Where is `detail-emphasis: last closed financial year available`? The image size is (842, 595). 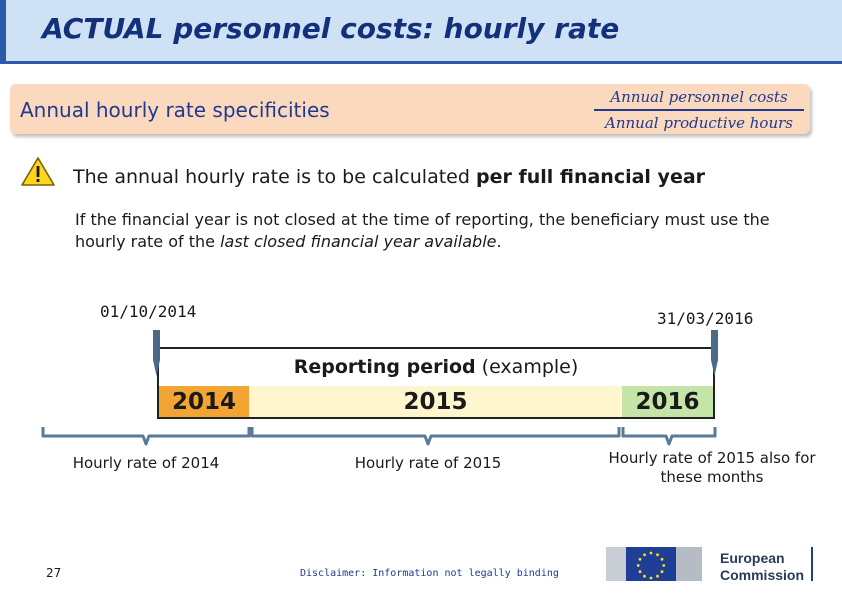
detail-emphasis: last closed financial year available is located at coordinates (358, 241).